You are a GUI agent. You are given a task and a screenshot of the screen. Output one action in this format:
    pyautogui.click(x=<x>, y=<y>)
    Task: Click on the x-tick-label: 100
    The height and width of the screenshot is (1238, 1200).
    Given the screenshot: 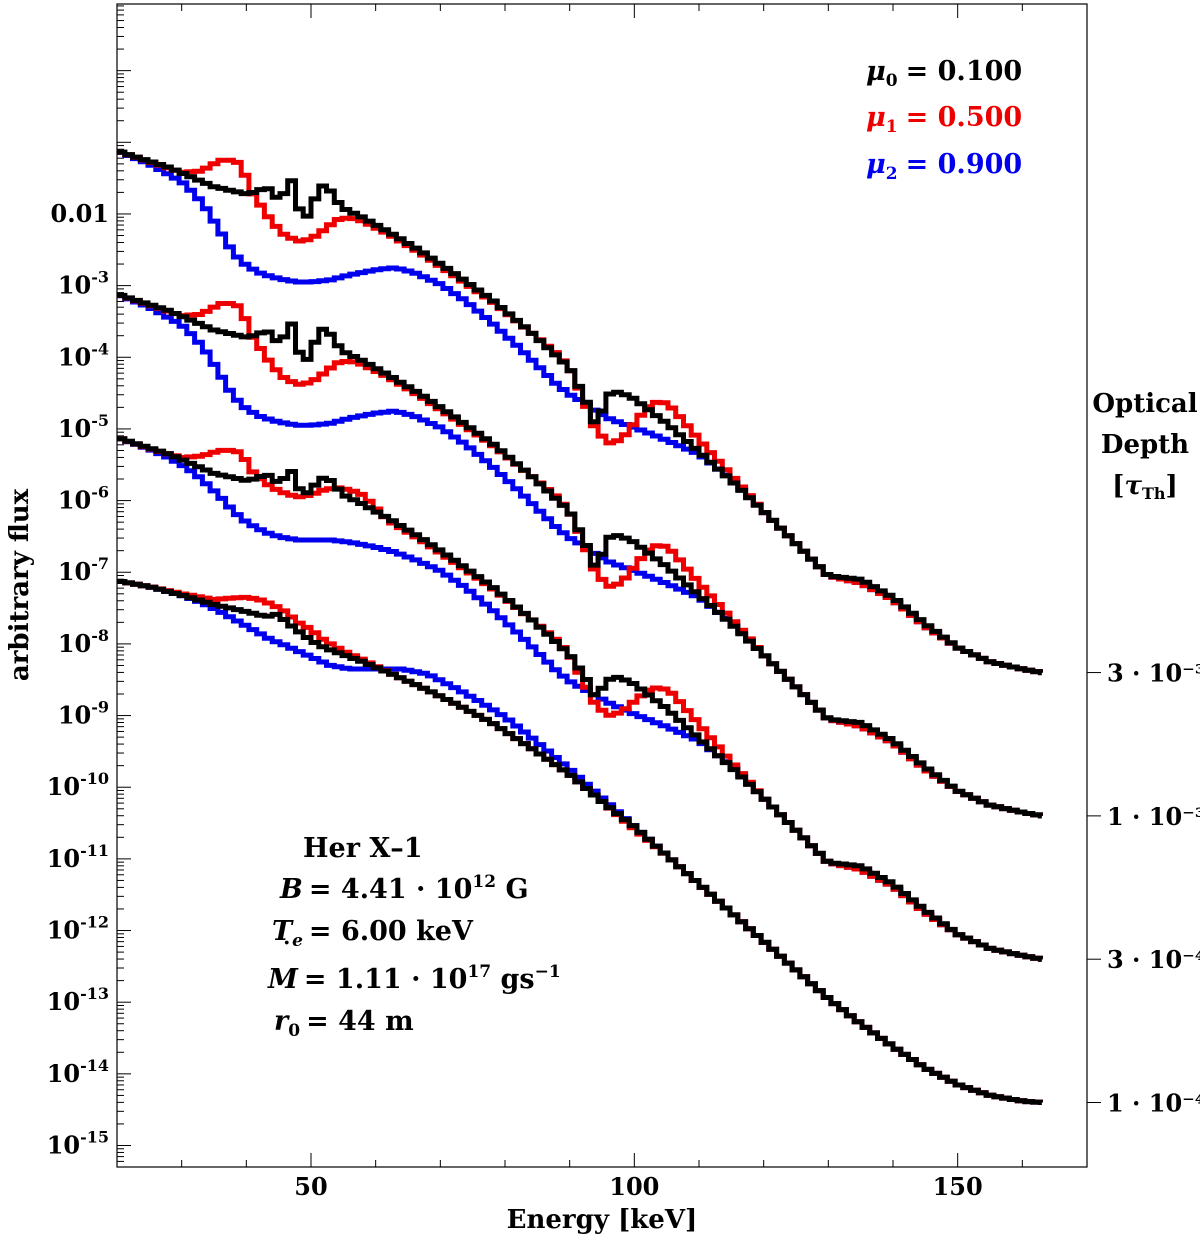 What is the action you would take?
    pyautogui.click(x=634, y=1186)
    